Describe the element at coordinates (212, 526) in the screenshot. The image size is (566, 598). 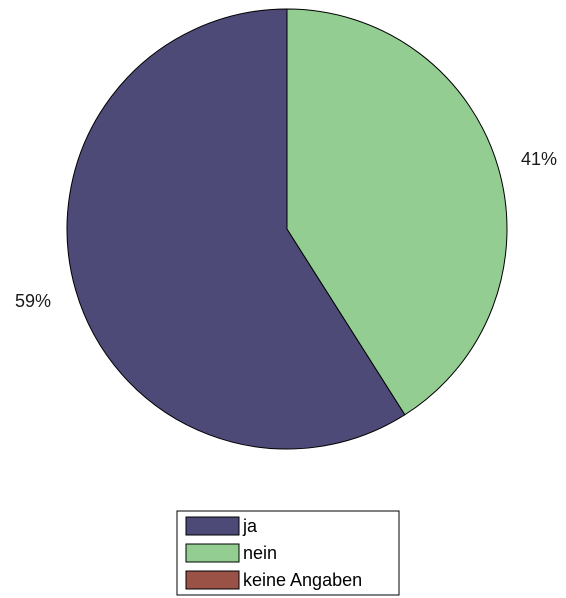
I see `legend-swatch-ja` at that location.